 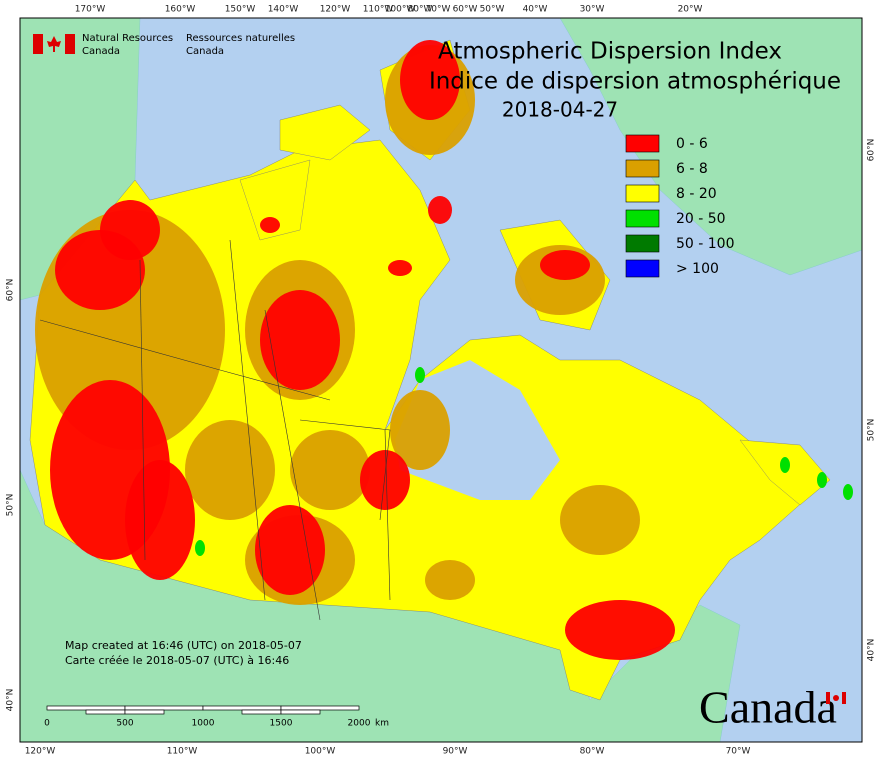 I want to click on flag-leaf, so click(x=54, y=44).